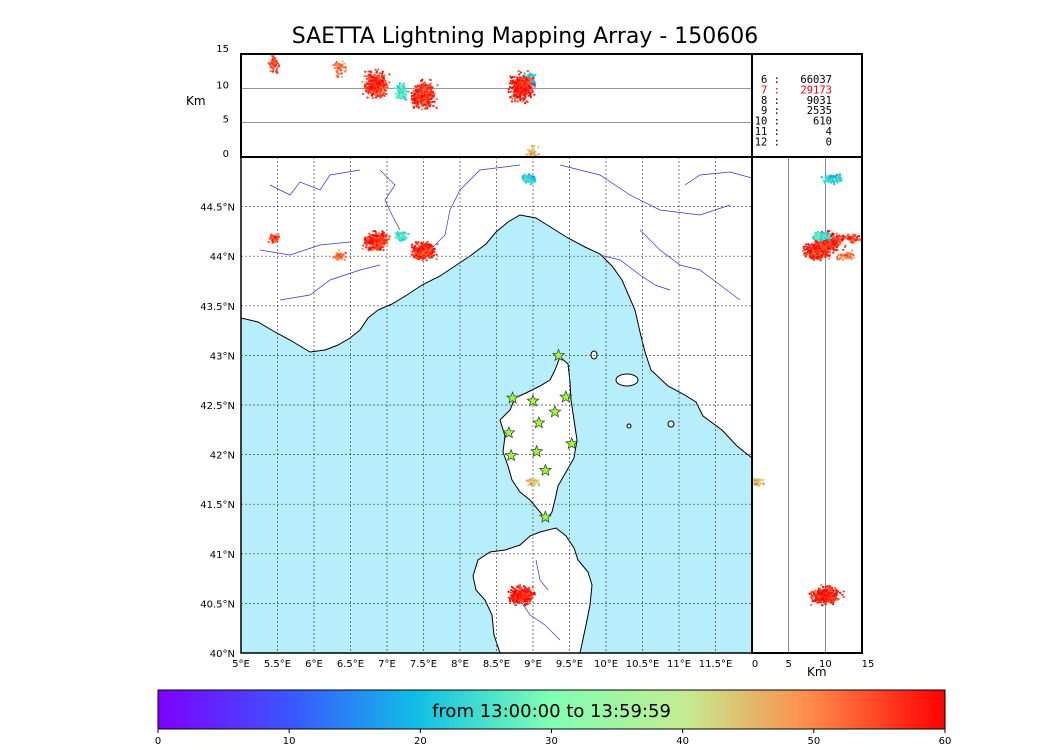 The width and height of the screenshot is (1050, 750). I want to click on lightning-sources-latitude, so click(807, 390).